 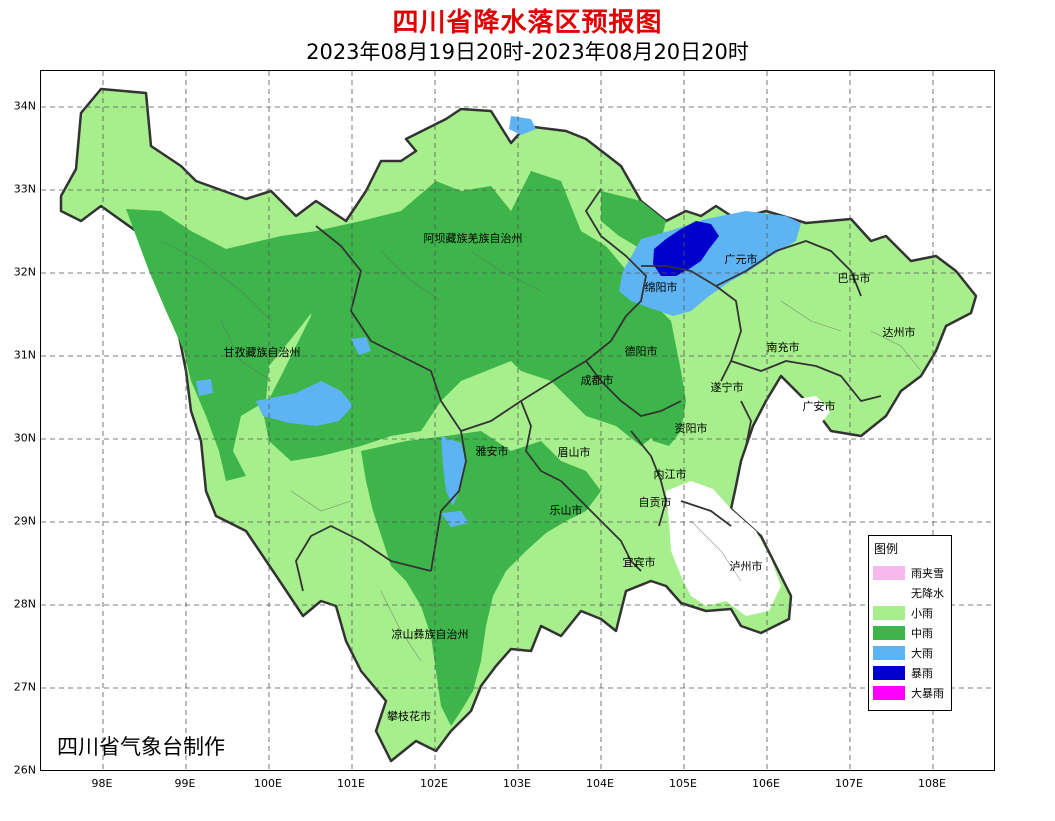 I want to click on legend-swatch-heavy-rain, so click(x=889, y=653).